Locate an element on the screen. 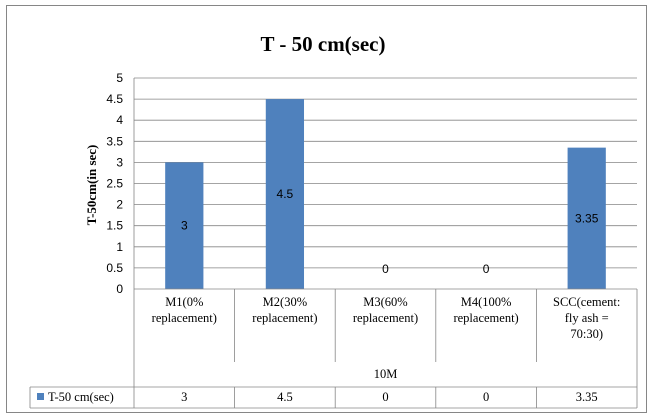 The image size is (653, 419). y-tick-label: 1.5 is located at coordinates (114, 226).